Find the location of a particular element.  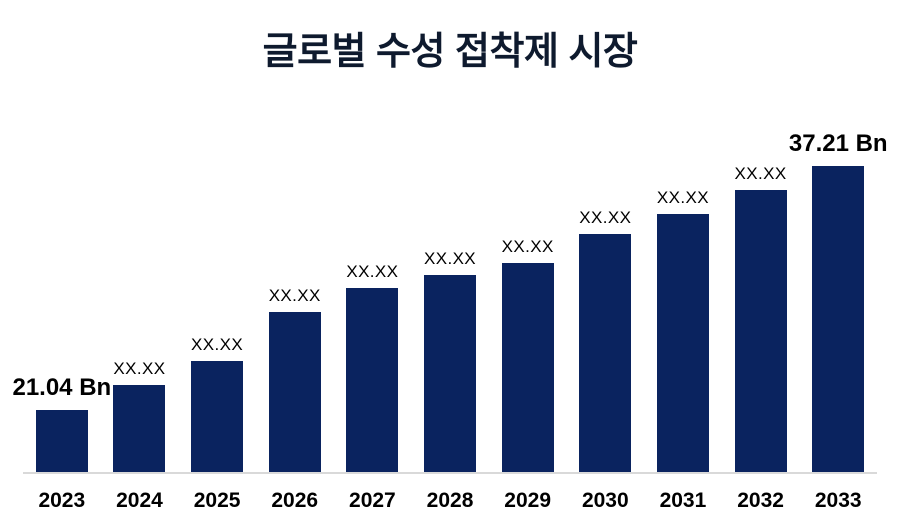

x-axis-line is located at coordinates (450, 473).